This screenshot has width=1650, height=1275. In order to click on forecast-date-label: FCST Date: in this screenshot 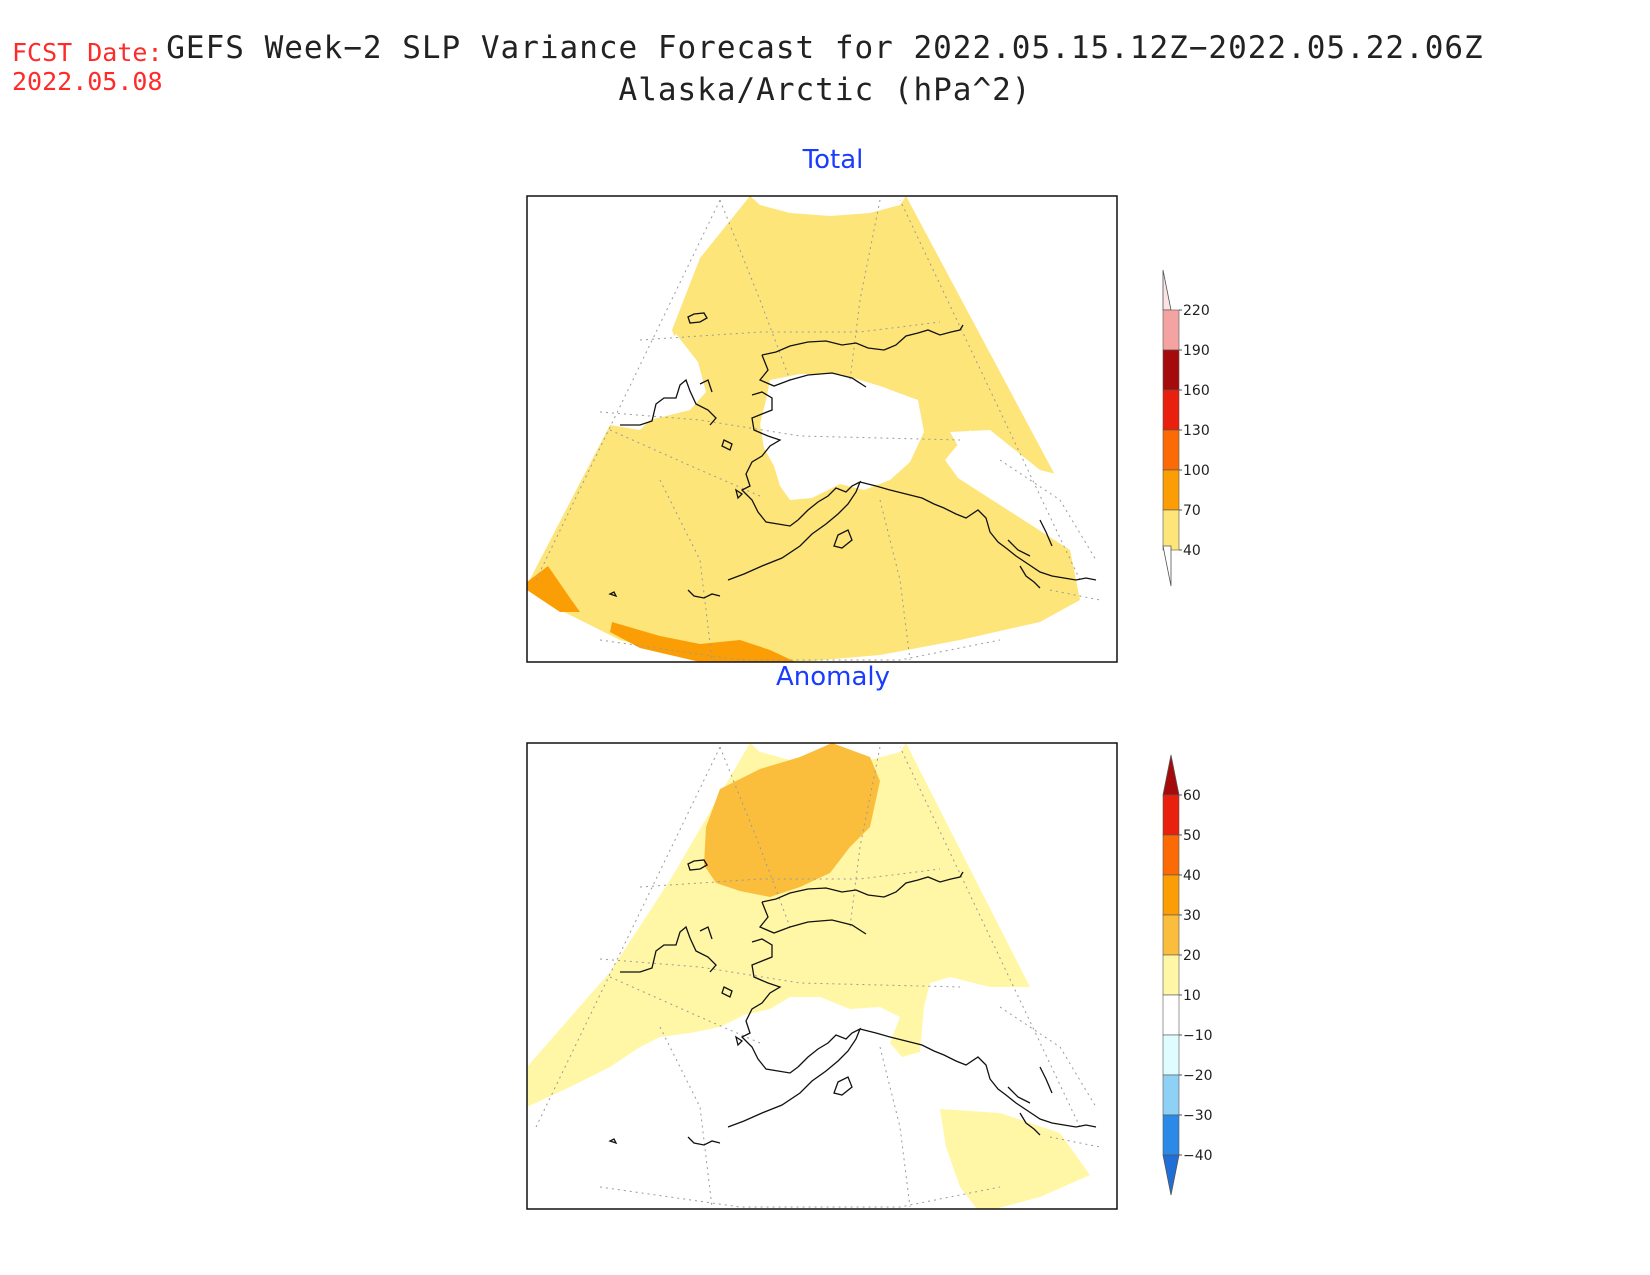, I will do `click(87, 52)`.